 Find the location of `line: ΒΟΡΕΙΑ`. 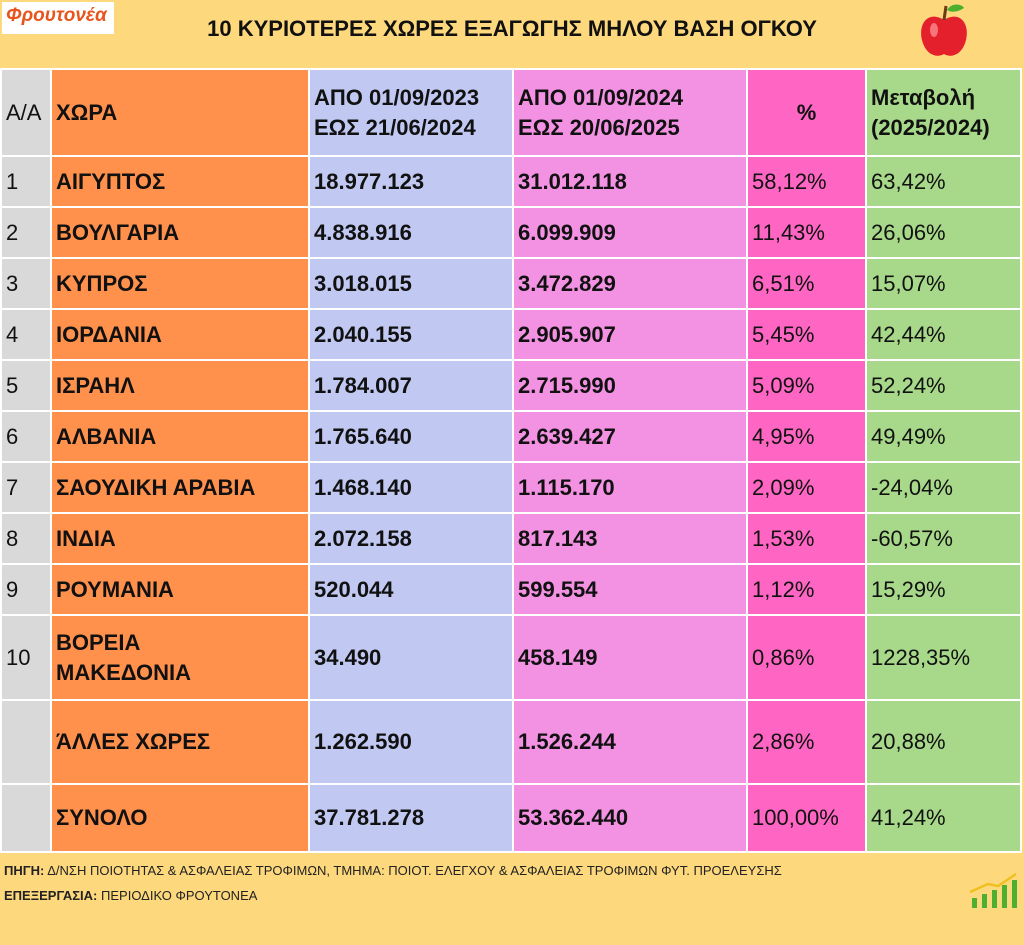

line: ΒΟΡΕΙΑ is located at coordinates (98, 642).